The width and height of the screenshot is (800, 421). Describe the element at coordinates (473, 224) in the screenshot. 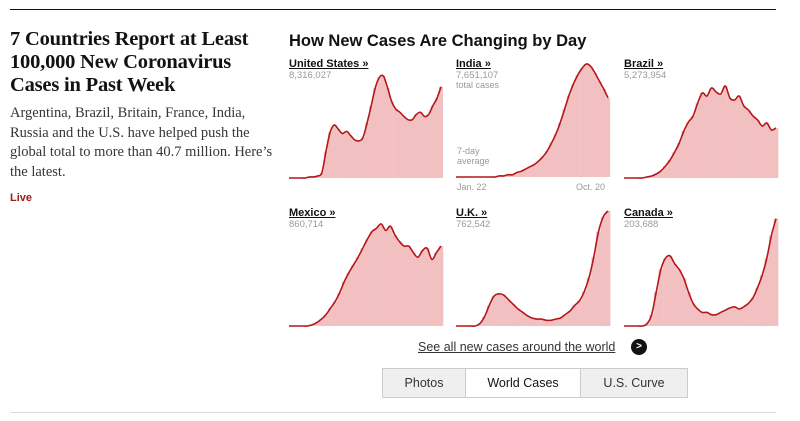

I see `case-total: 762,542` at that location.